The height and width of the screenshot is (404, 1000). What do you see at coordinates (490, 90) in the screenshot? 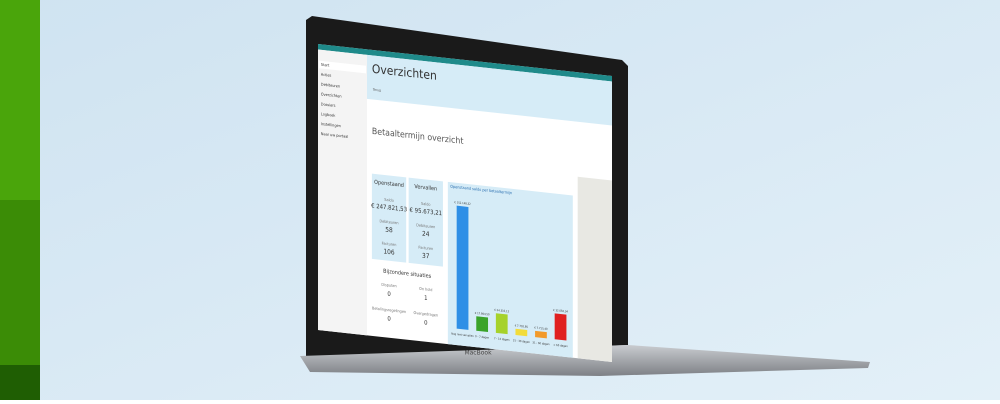
I see `page-header` at bounding box center [490, 90].